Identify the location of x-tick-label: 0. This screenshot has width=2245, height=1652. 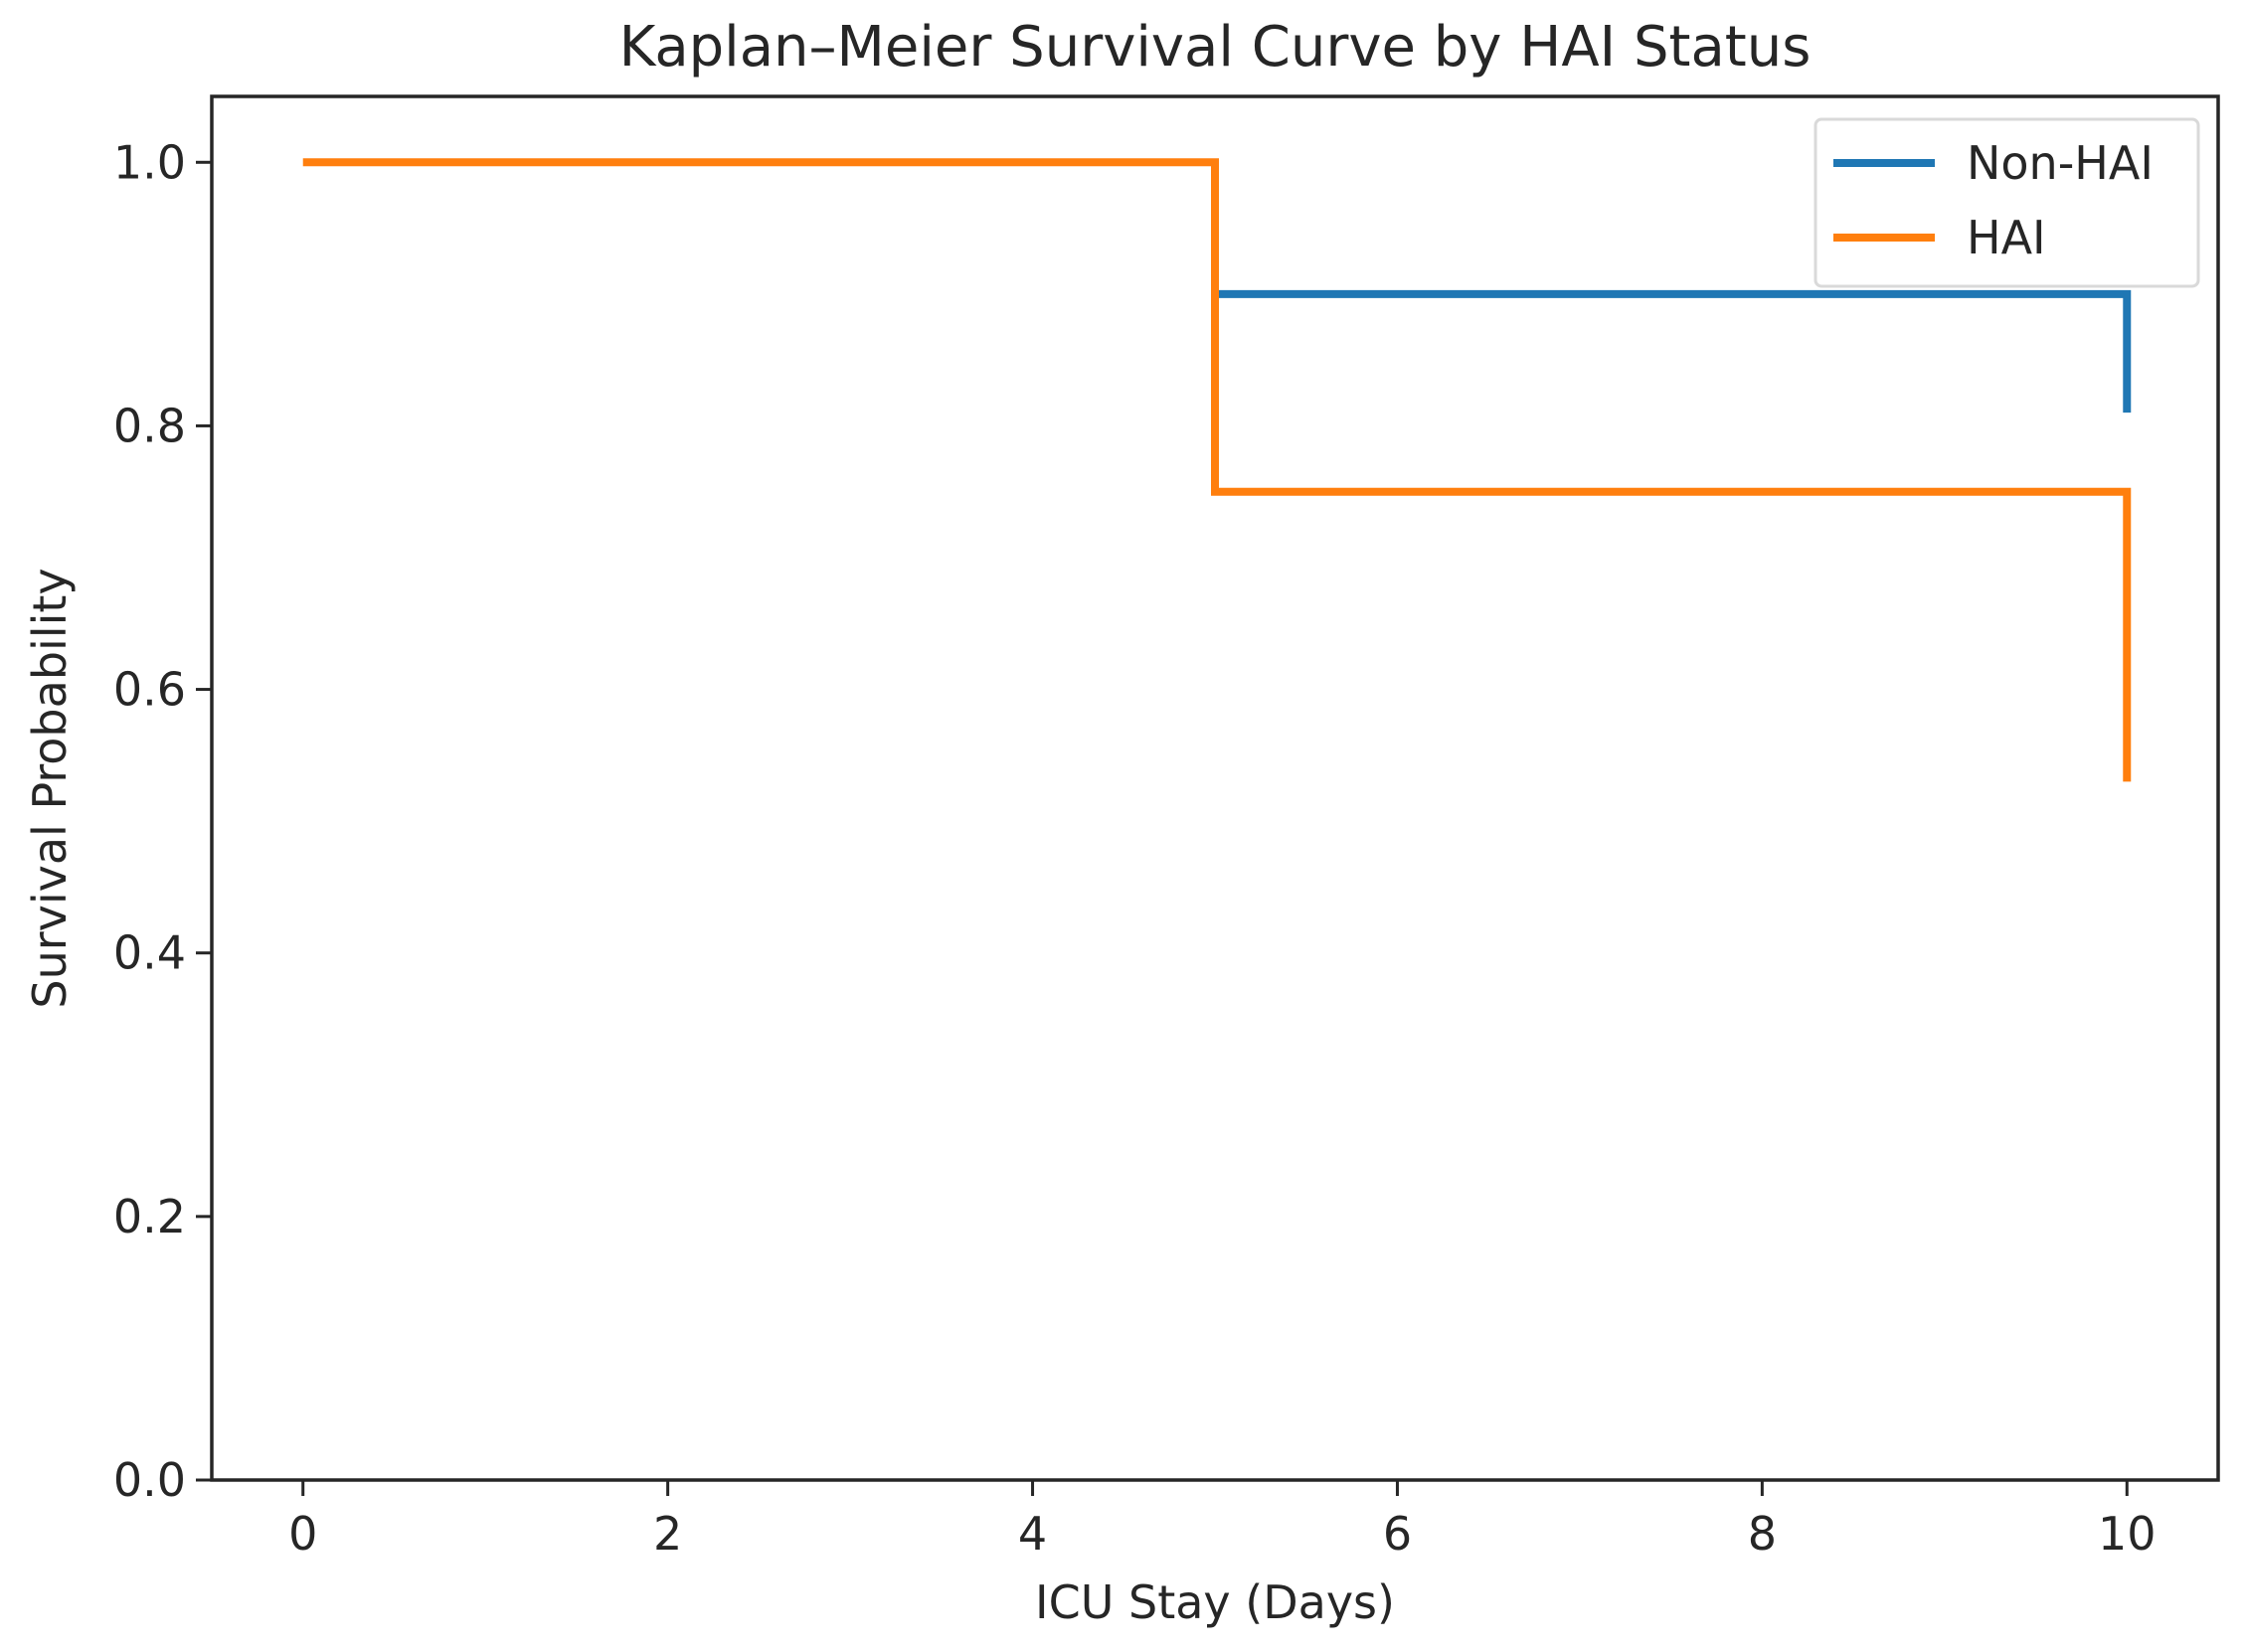
(302, 1534).